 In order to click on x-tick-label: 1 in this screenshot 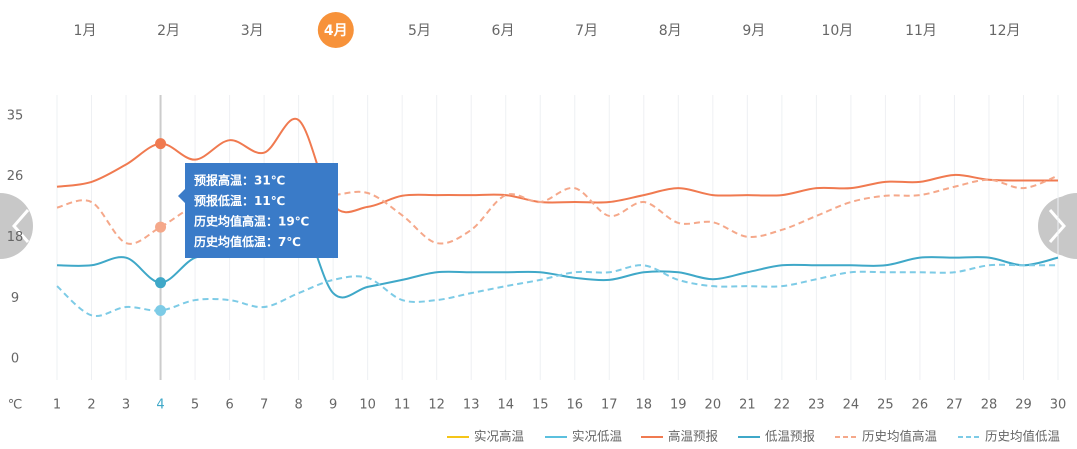, I will do `click(57, 405)`.